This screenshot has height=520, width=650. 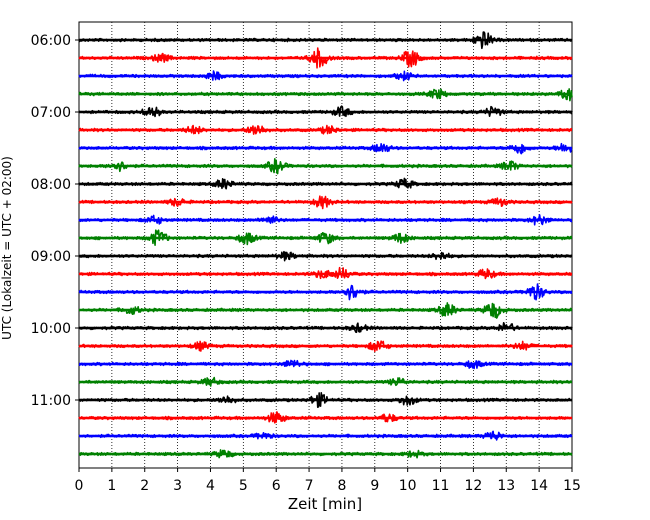 What do you see at coordinates (79, 486) in the screenshot?
I see `x-tick-label: 0` at bounding box center [79, 486].